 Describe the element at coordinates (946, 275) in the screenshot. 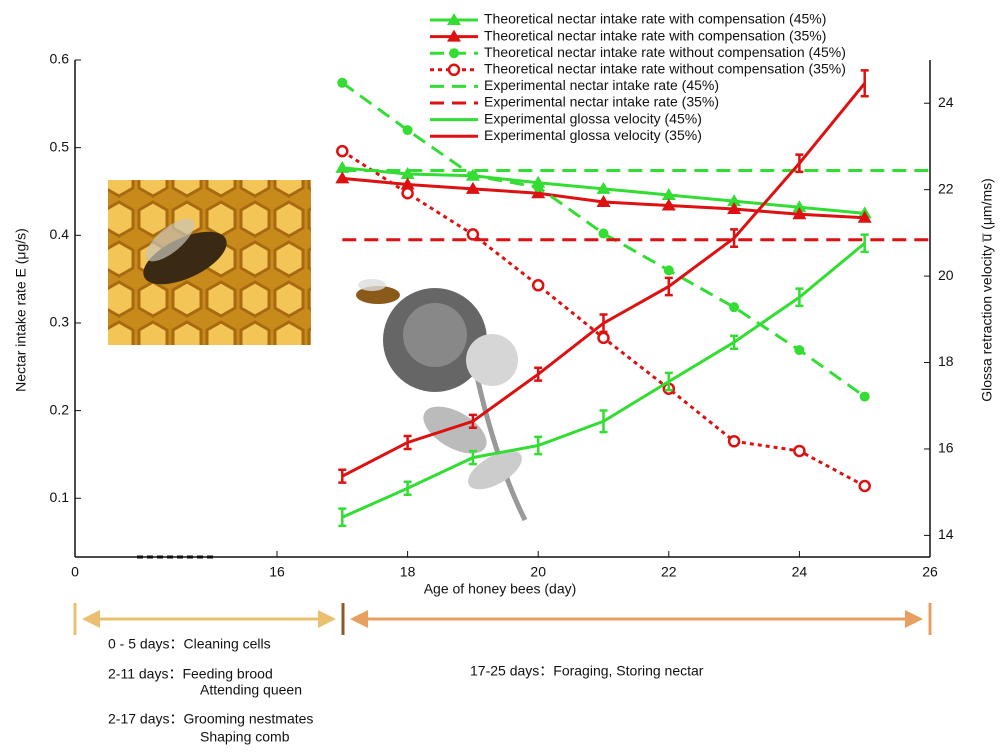

I see `y2-tick-label: 20` at that location.